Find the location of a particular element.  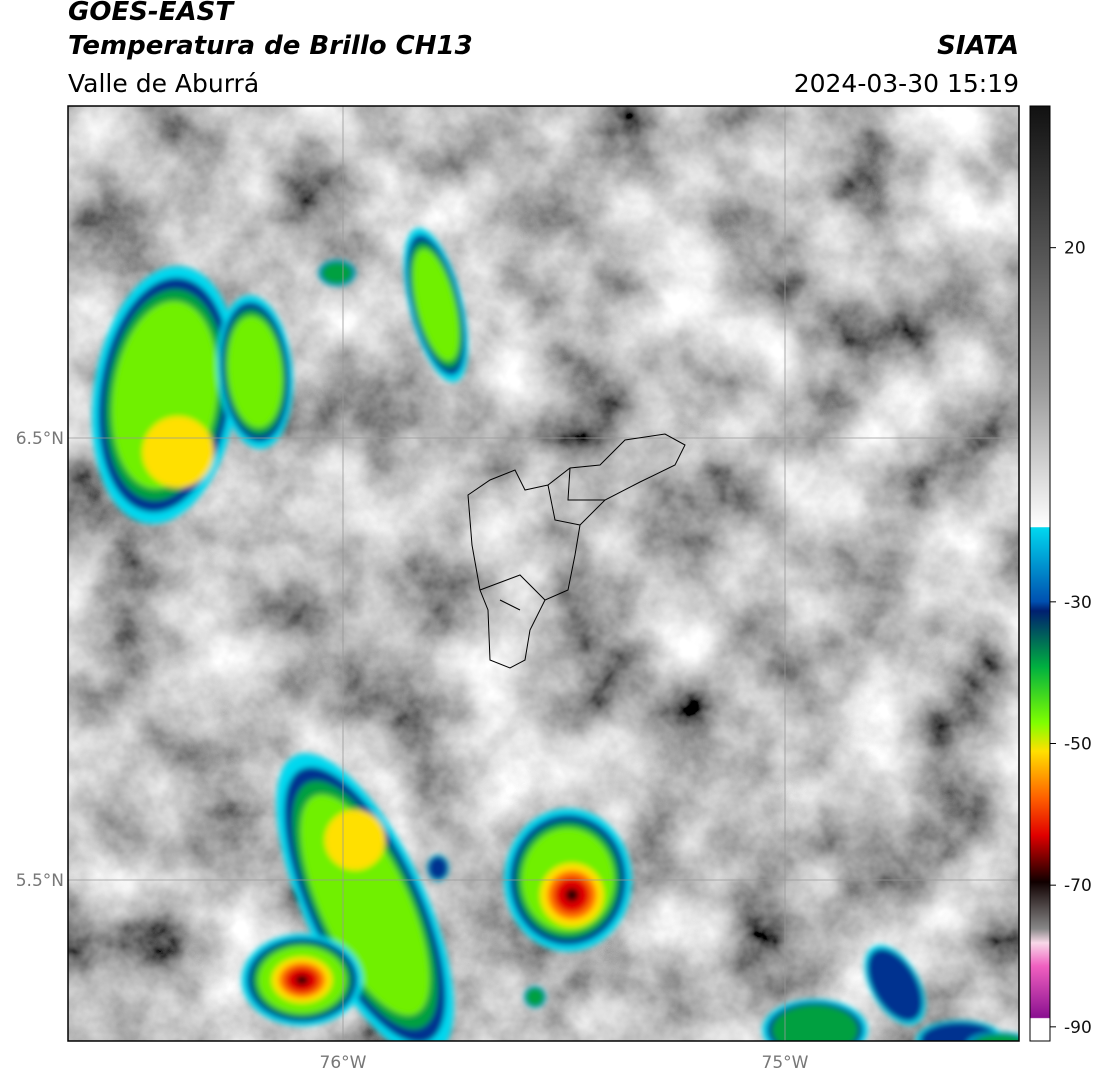

source: SIATA is located at coordinates (978, 46).